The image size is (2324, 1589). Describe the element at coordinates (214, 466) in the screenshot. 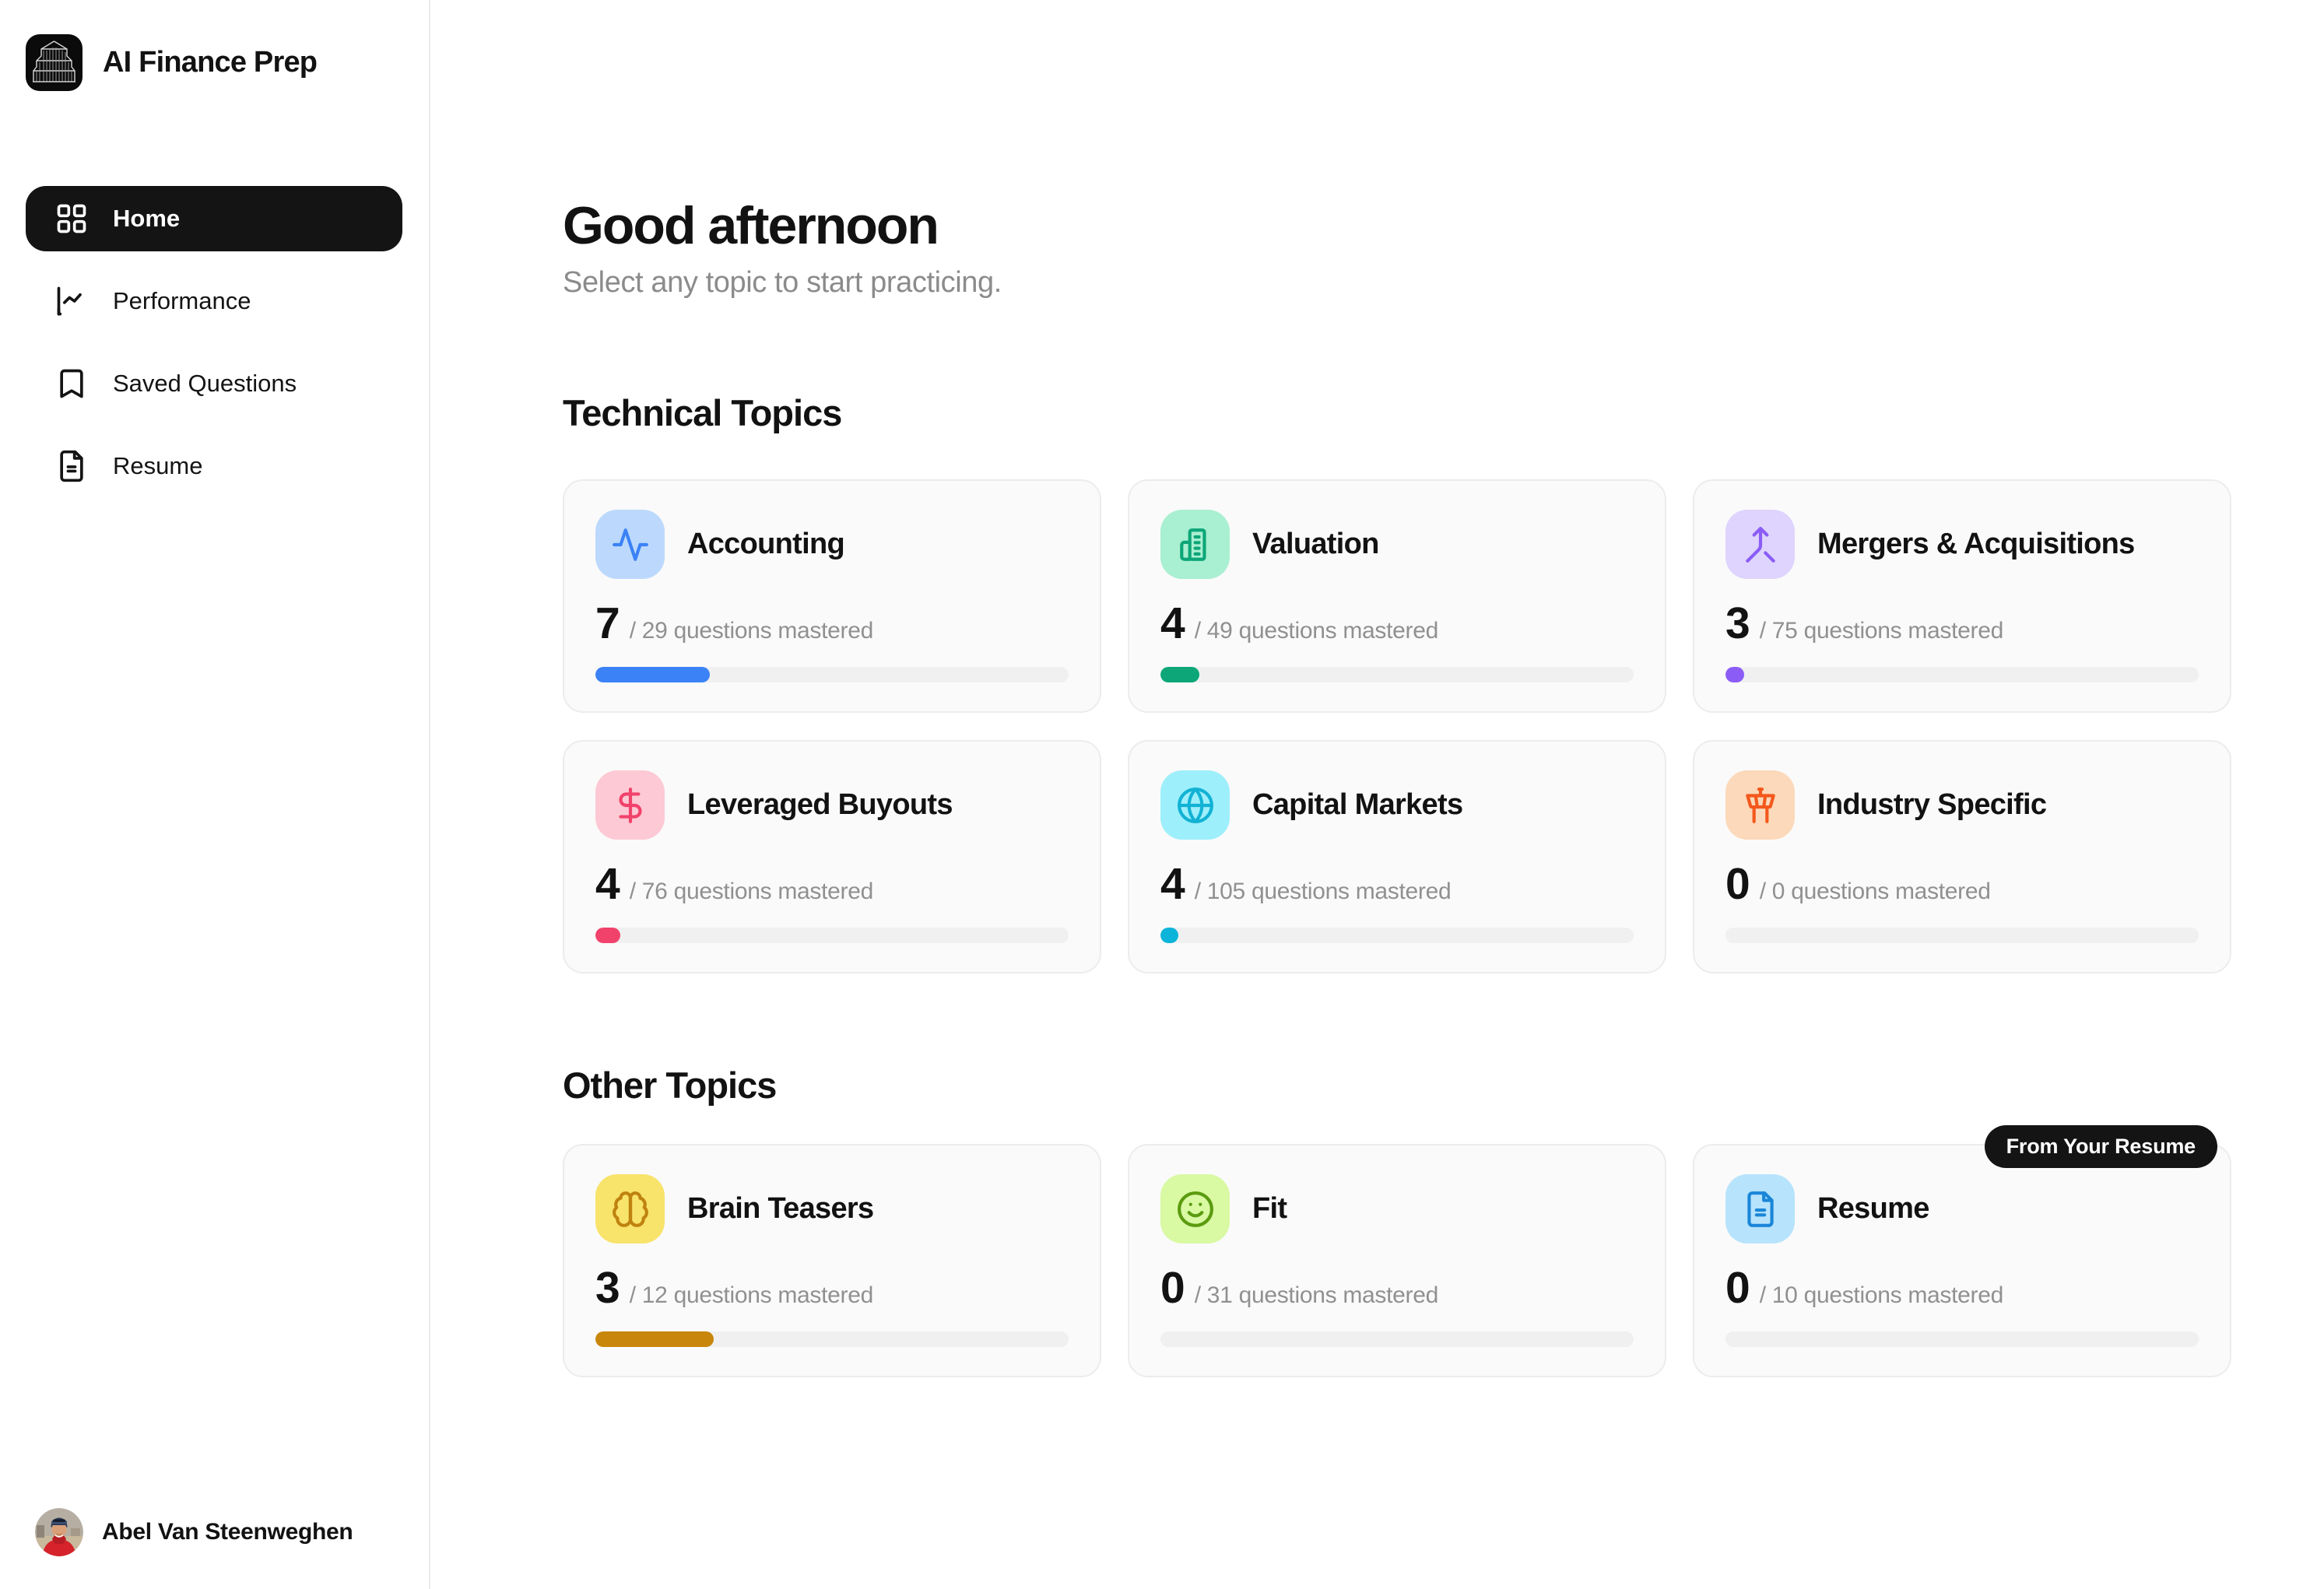

I see `sidebar-item-resume: Resume` at that location.